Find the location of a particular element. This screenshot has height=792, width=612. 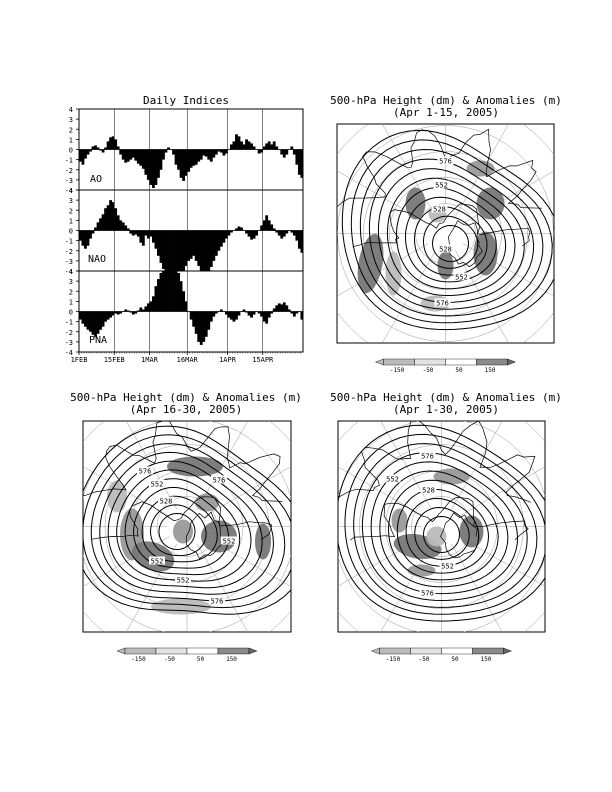

indices-bars is located at coordinates (191, 239).